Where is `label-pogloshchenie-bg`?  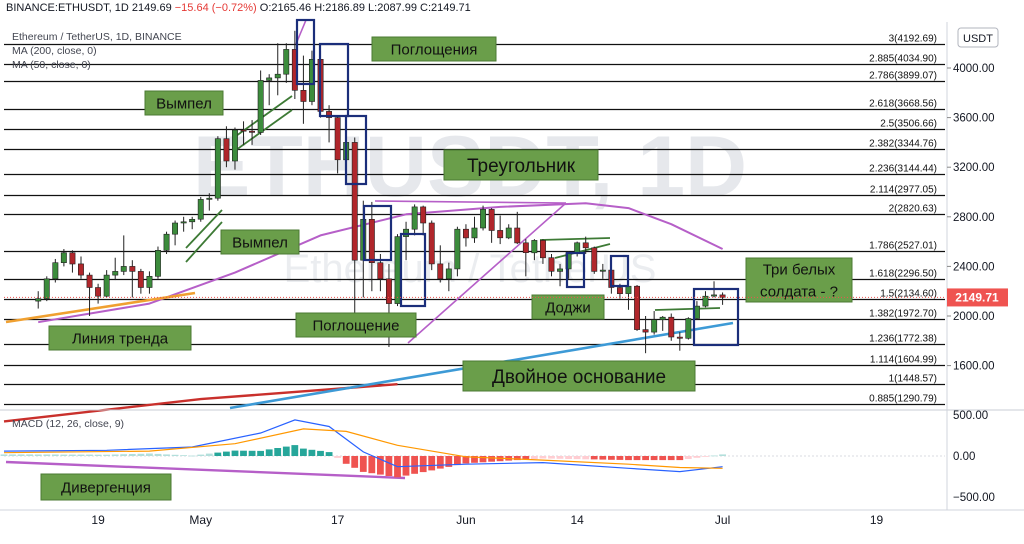
label-pogloshchenie-bg is located at coordinates (356, 325).